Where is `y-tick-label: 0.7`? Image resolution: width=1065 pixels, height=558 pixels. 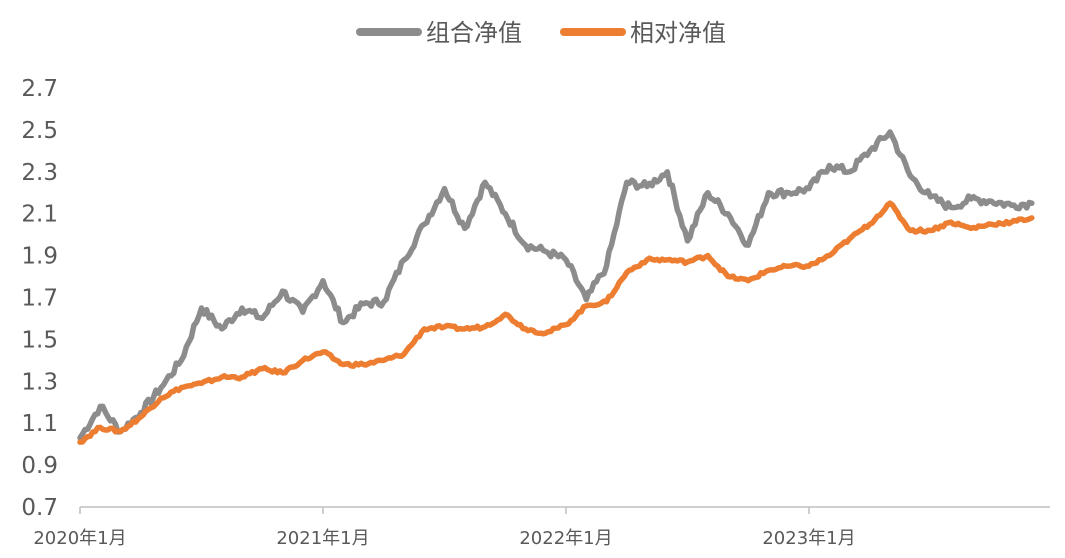
y-tick-label: 0.7 is located at coordinates (39, 508).